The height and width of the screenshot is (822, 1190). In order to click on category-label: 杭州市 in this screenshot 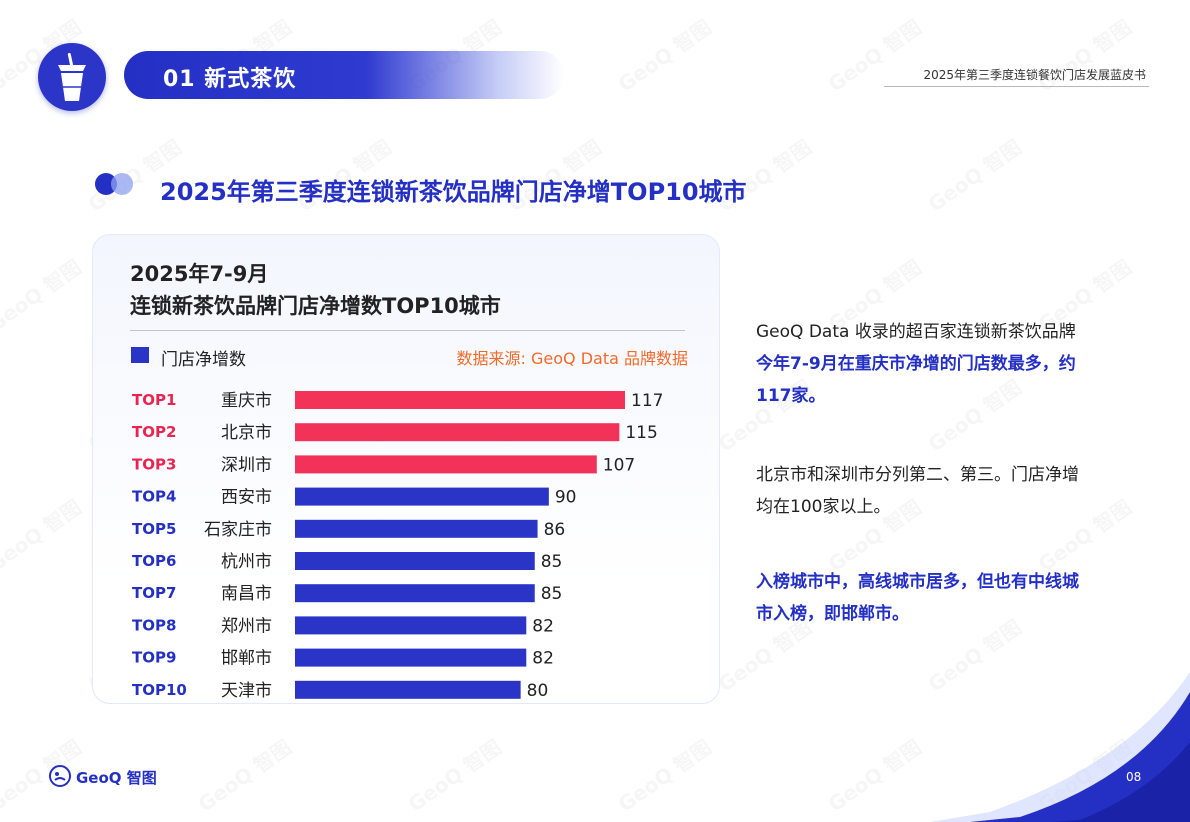, I will do `click(246, 562)`.